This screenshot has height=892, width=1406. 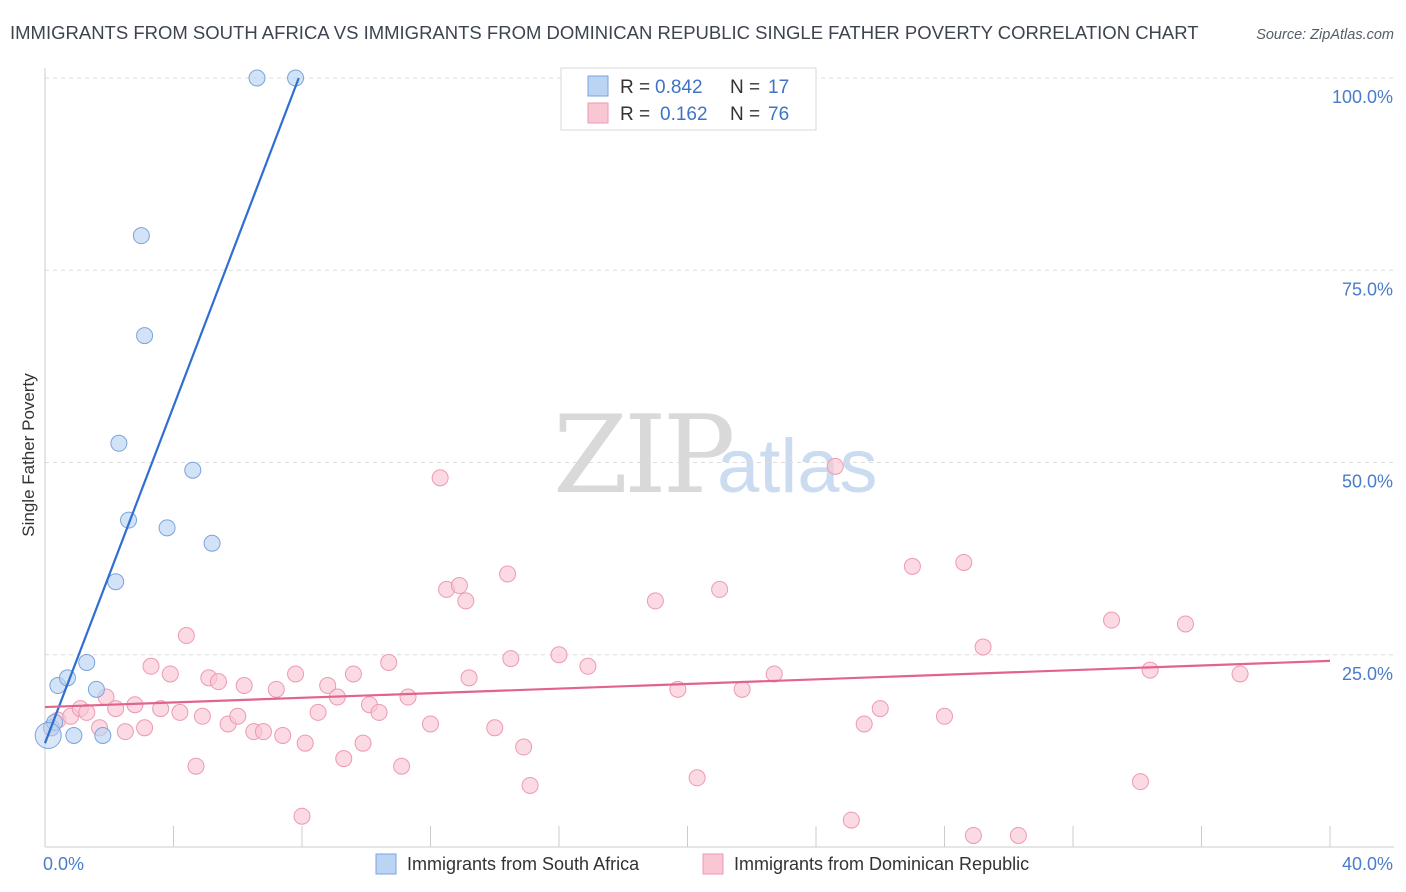 I want to click on y-axis-label: Single Father Poverty, so click(x=28, y=455).